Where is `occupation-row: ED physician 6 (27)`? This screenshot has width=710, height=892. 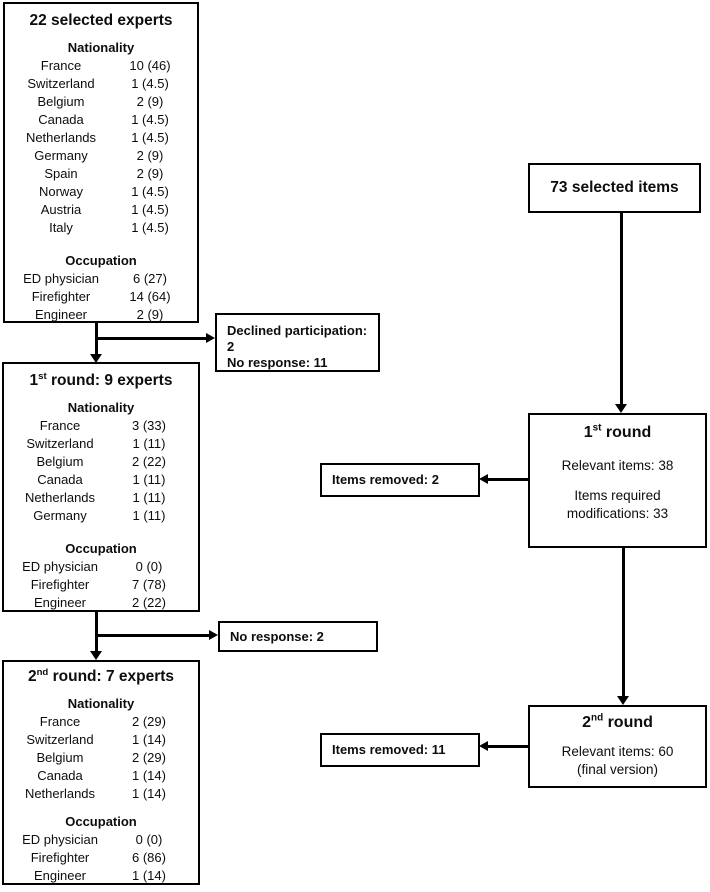 occupation-row: ED physician 6 (27) is located at coordinates (101, 279).